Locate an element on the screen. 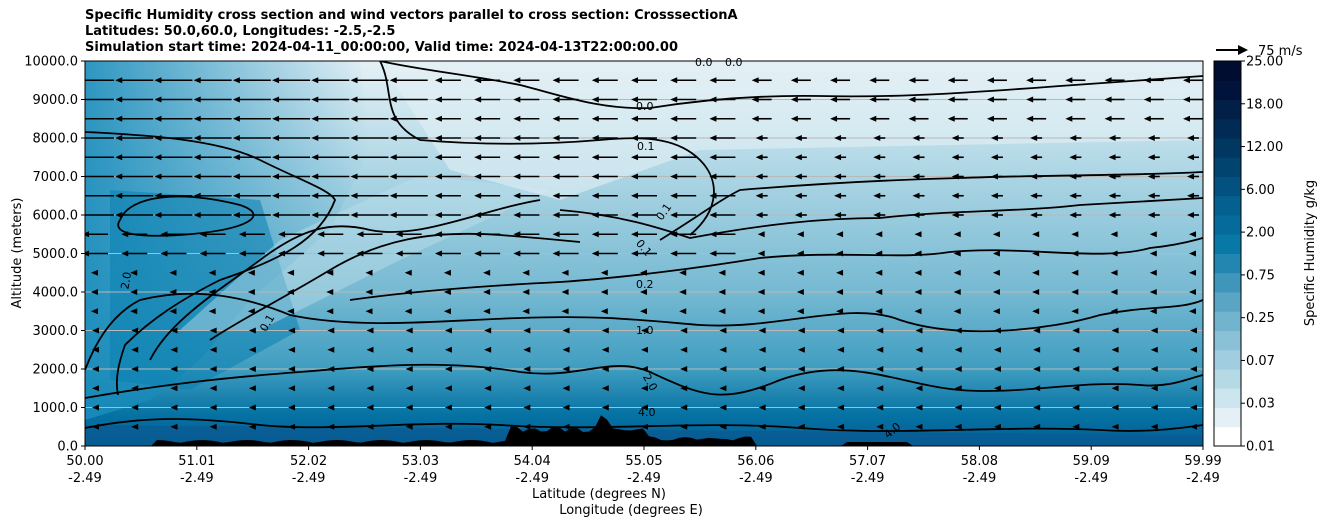  colorbar-tick-label: 0.07 is located at coordinates (1260, 361).